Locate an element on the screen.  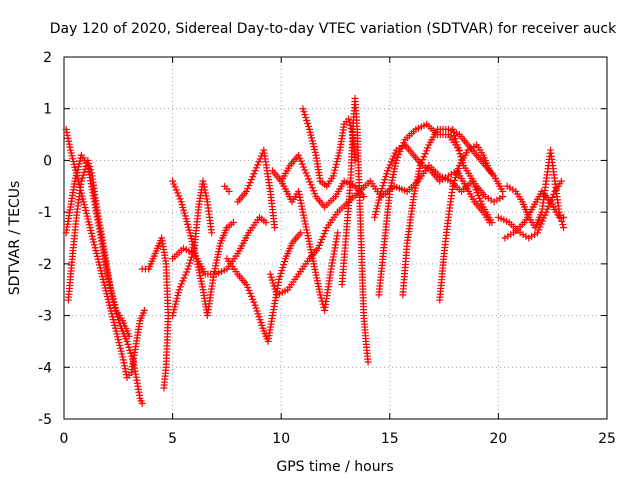
x-tick-label: 20 is located at coordinates (498, 439).